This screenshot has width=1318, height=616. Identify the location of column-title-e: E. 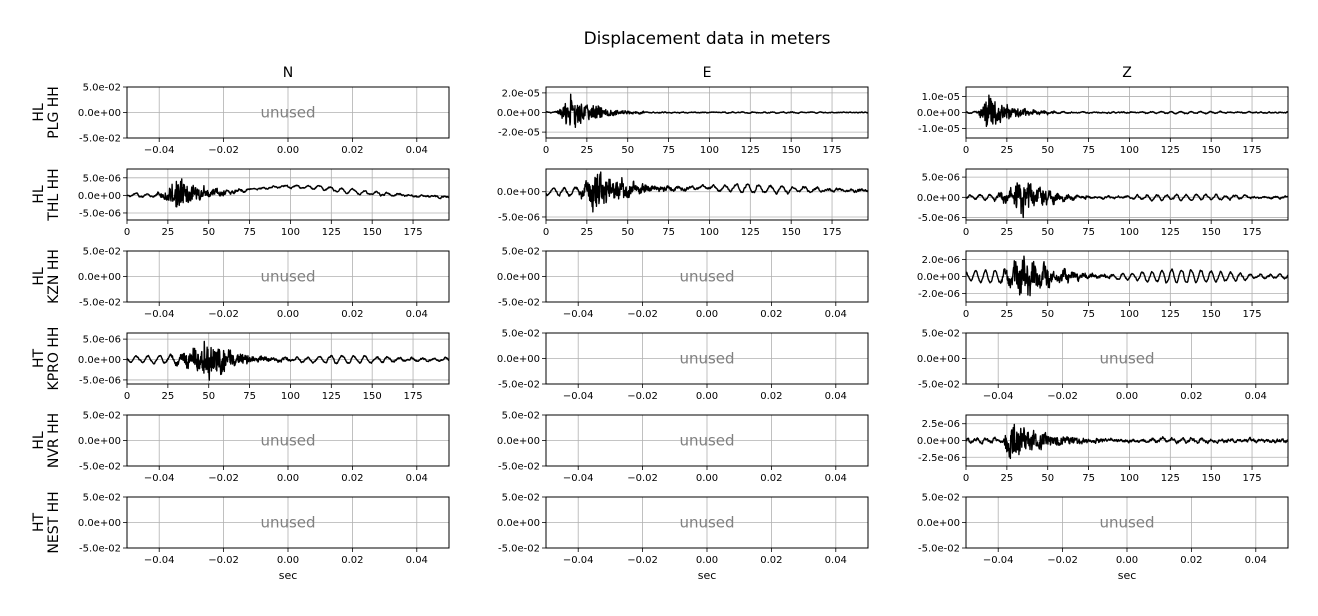
(707, 73).